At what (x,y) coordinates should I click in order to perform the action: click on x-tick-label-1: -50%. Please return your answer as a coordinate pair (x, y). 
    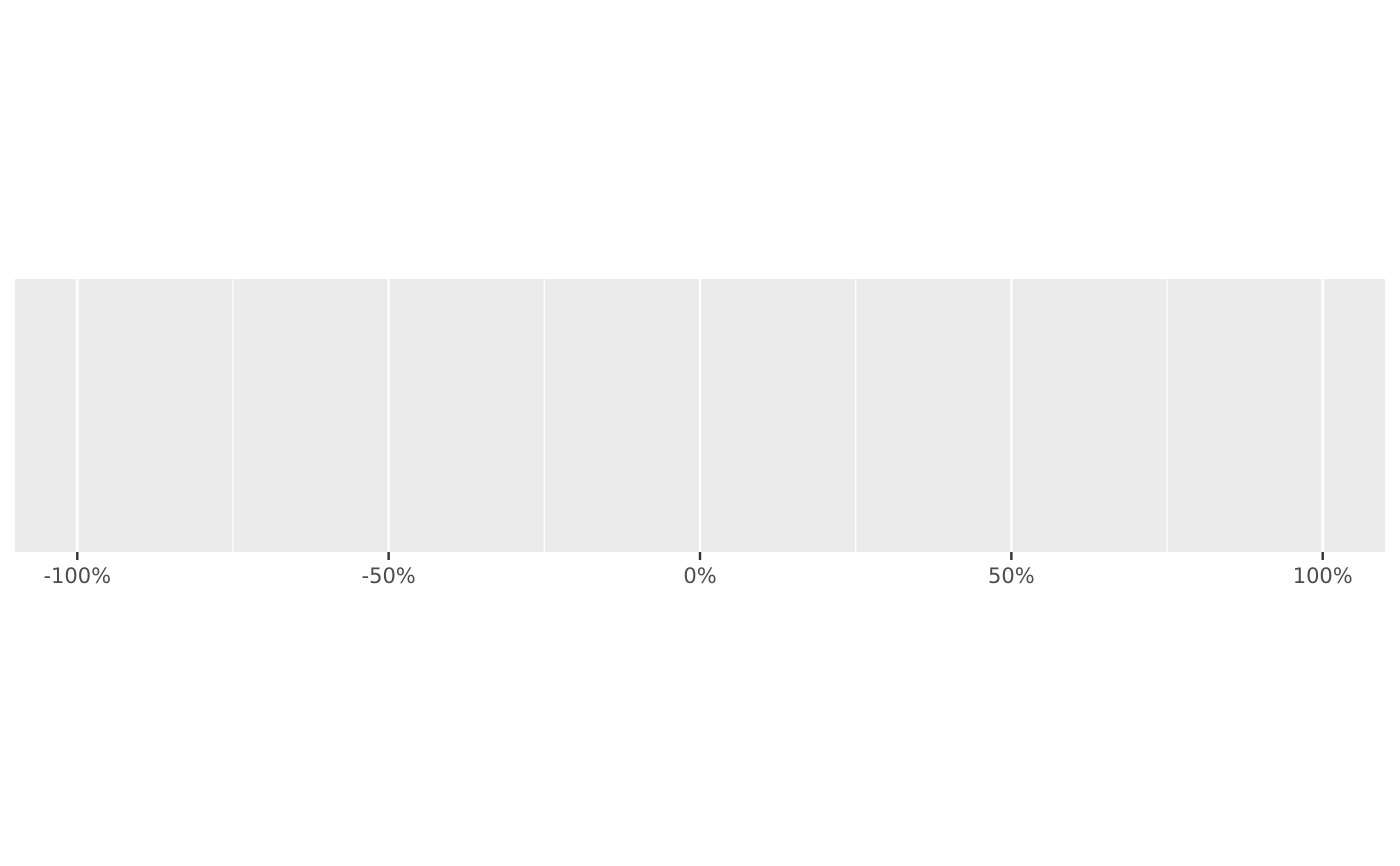
    Looking at the image, I should click on (389, 576).